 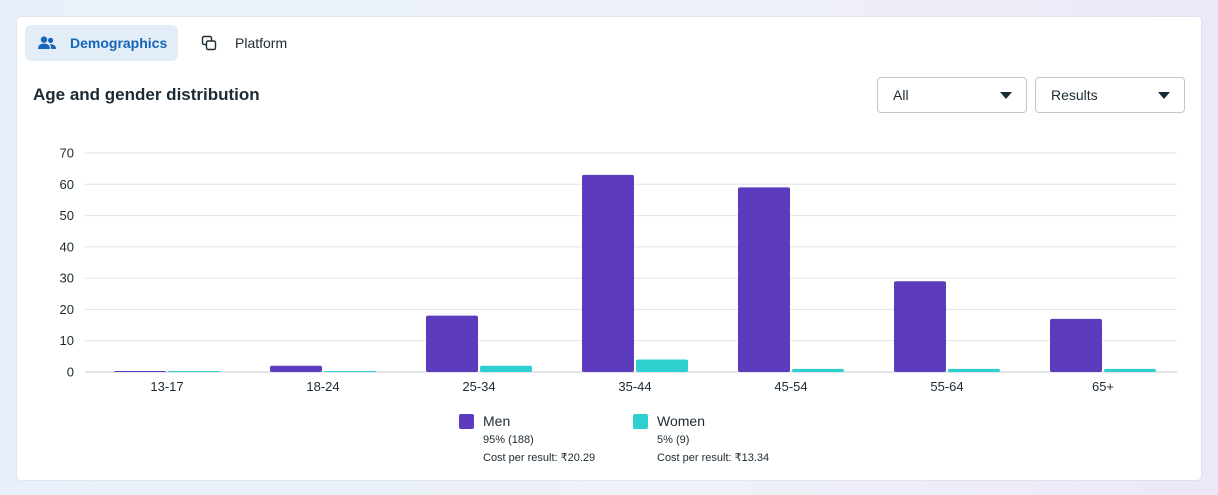 I want to click on bar-women-65+, so click(x=1130, y=370).